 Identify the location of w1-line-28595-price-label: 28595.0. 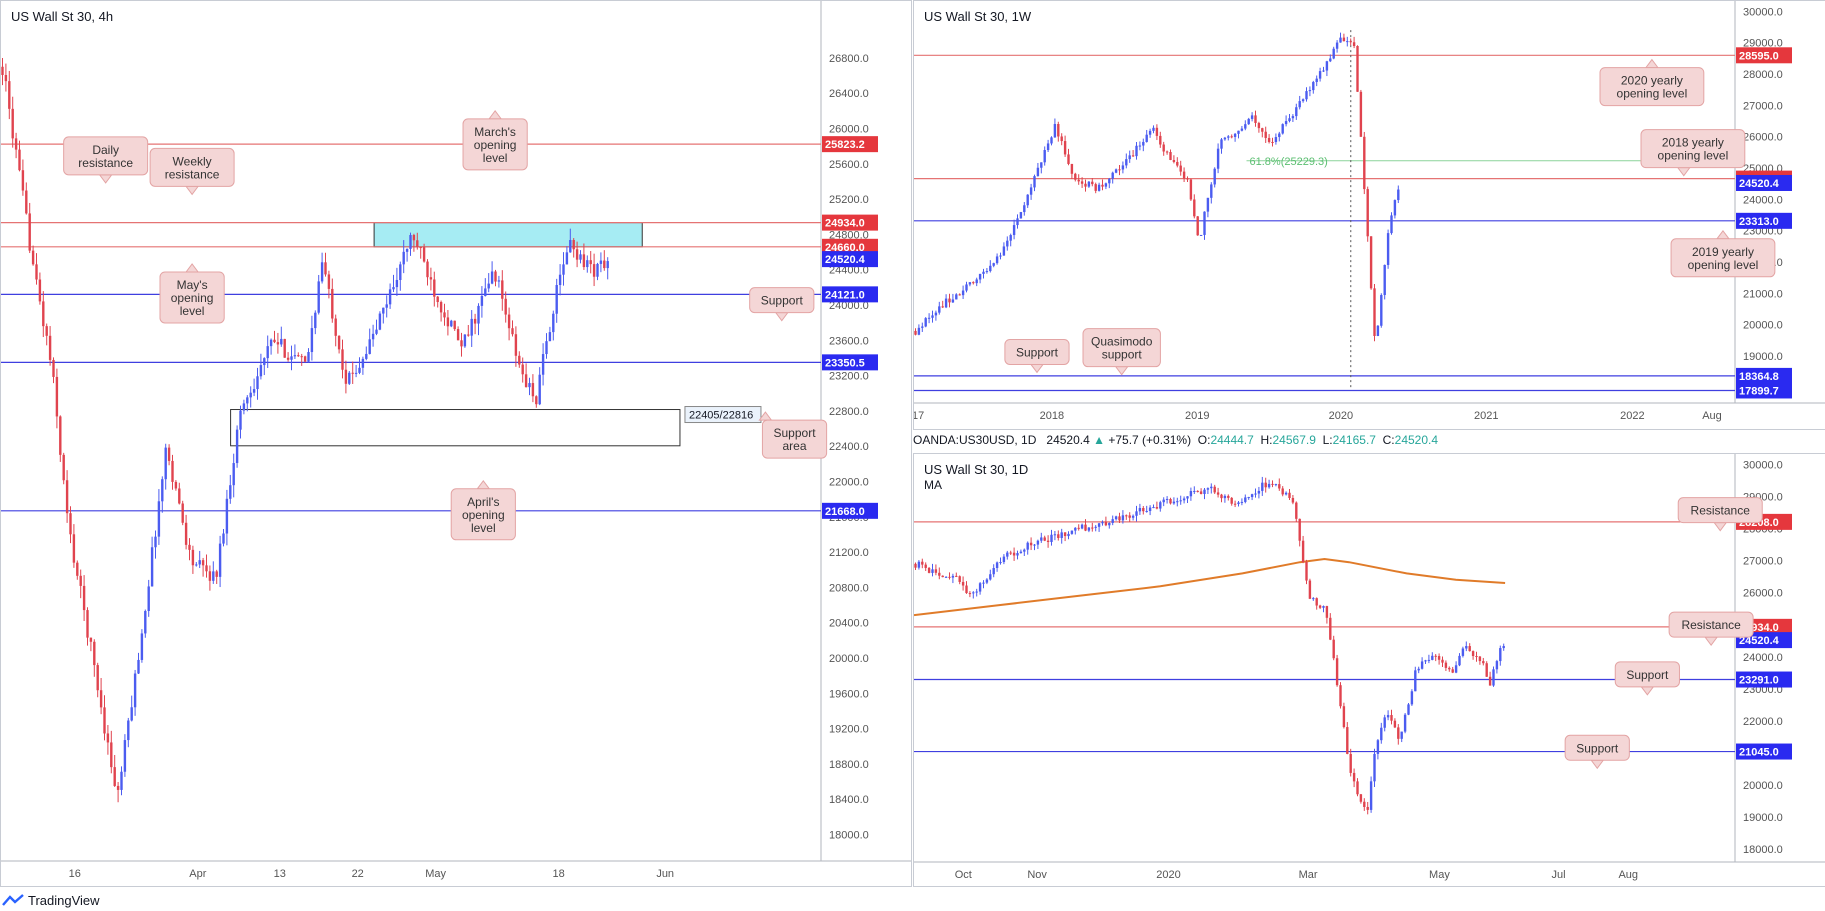
(1759, 56).